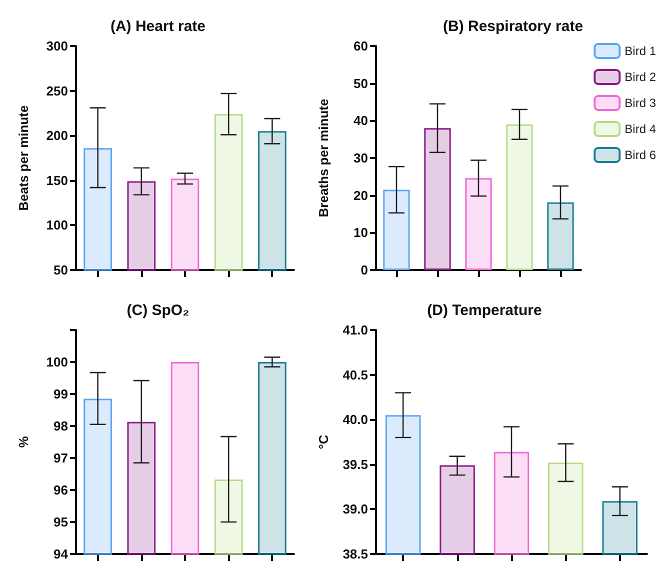  I want to click on y-axis-title: °C, so click(323, 442).